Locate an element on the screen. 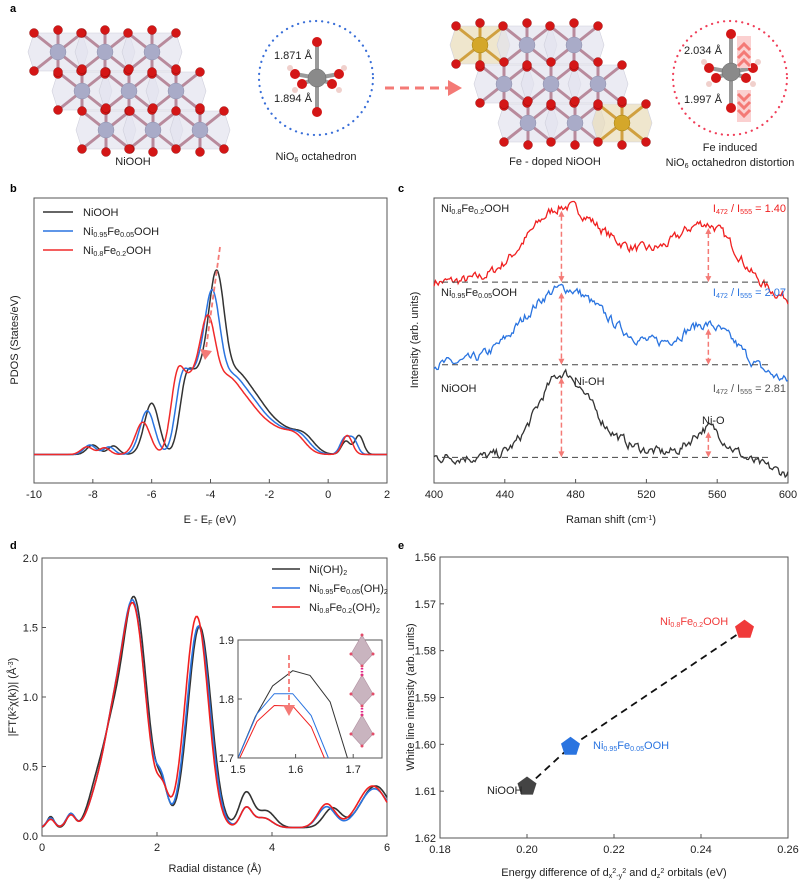  octahedra-icon is located at coordinates (362, 690).